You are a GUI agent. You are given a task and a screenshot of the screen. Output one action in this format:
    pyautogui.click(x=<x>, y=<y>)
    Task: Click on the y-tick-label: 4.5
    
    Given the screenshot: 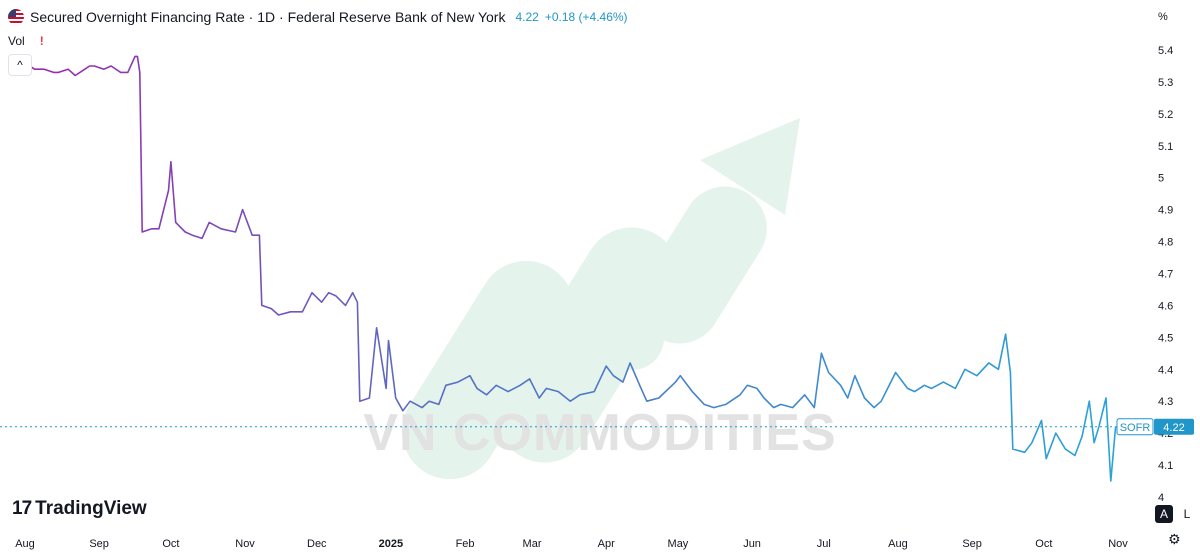 What is the action you would take?
    pyautogui.click(x=1165, y=338)
    